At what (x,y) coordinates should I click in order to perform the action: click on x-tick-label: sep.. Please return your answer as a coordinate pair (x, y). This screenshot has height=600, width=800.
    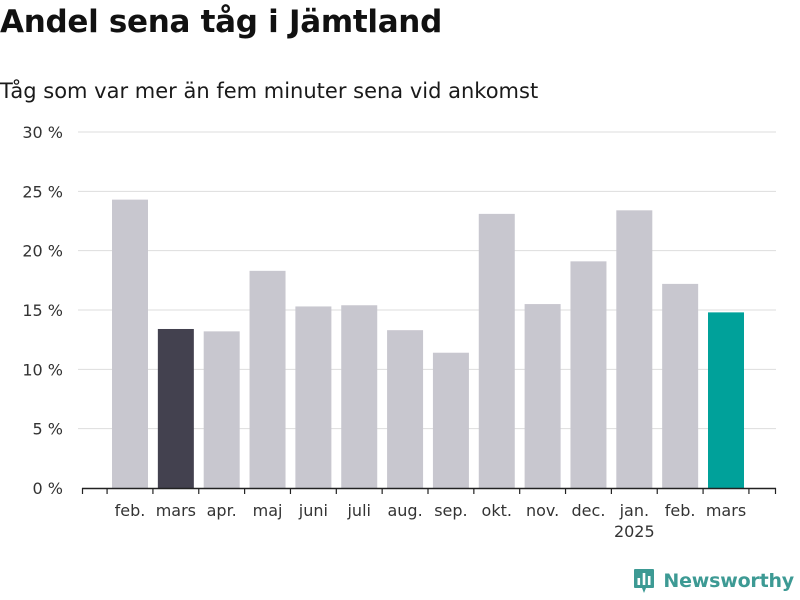
    Looking at the image, I should click on (450, 510).